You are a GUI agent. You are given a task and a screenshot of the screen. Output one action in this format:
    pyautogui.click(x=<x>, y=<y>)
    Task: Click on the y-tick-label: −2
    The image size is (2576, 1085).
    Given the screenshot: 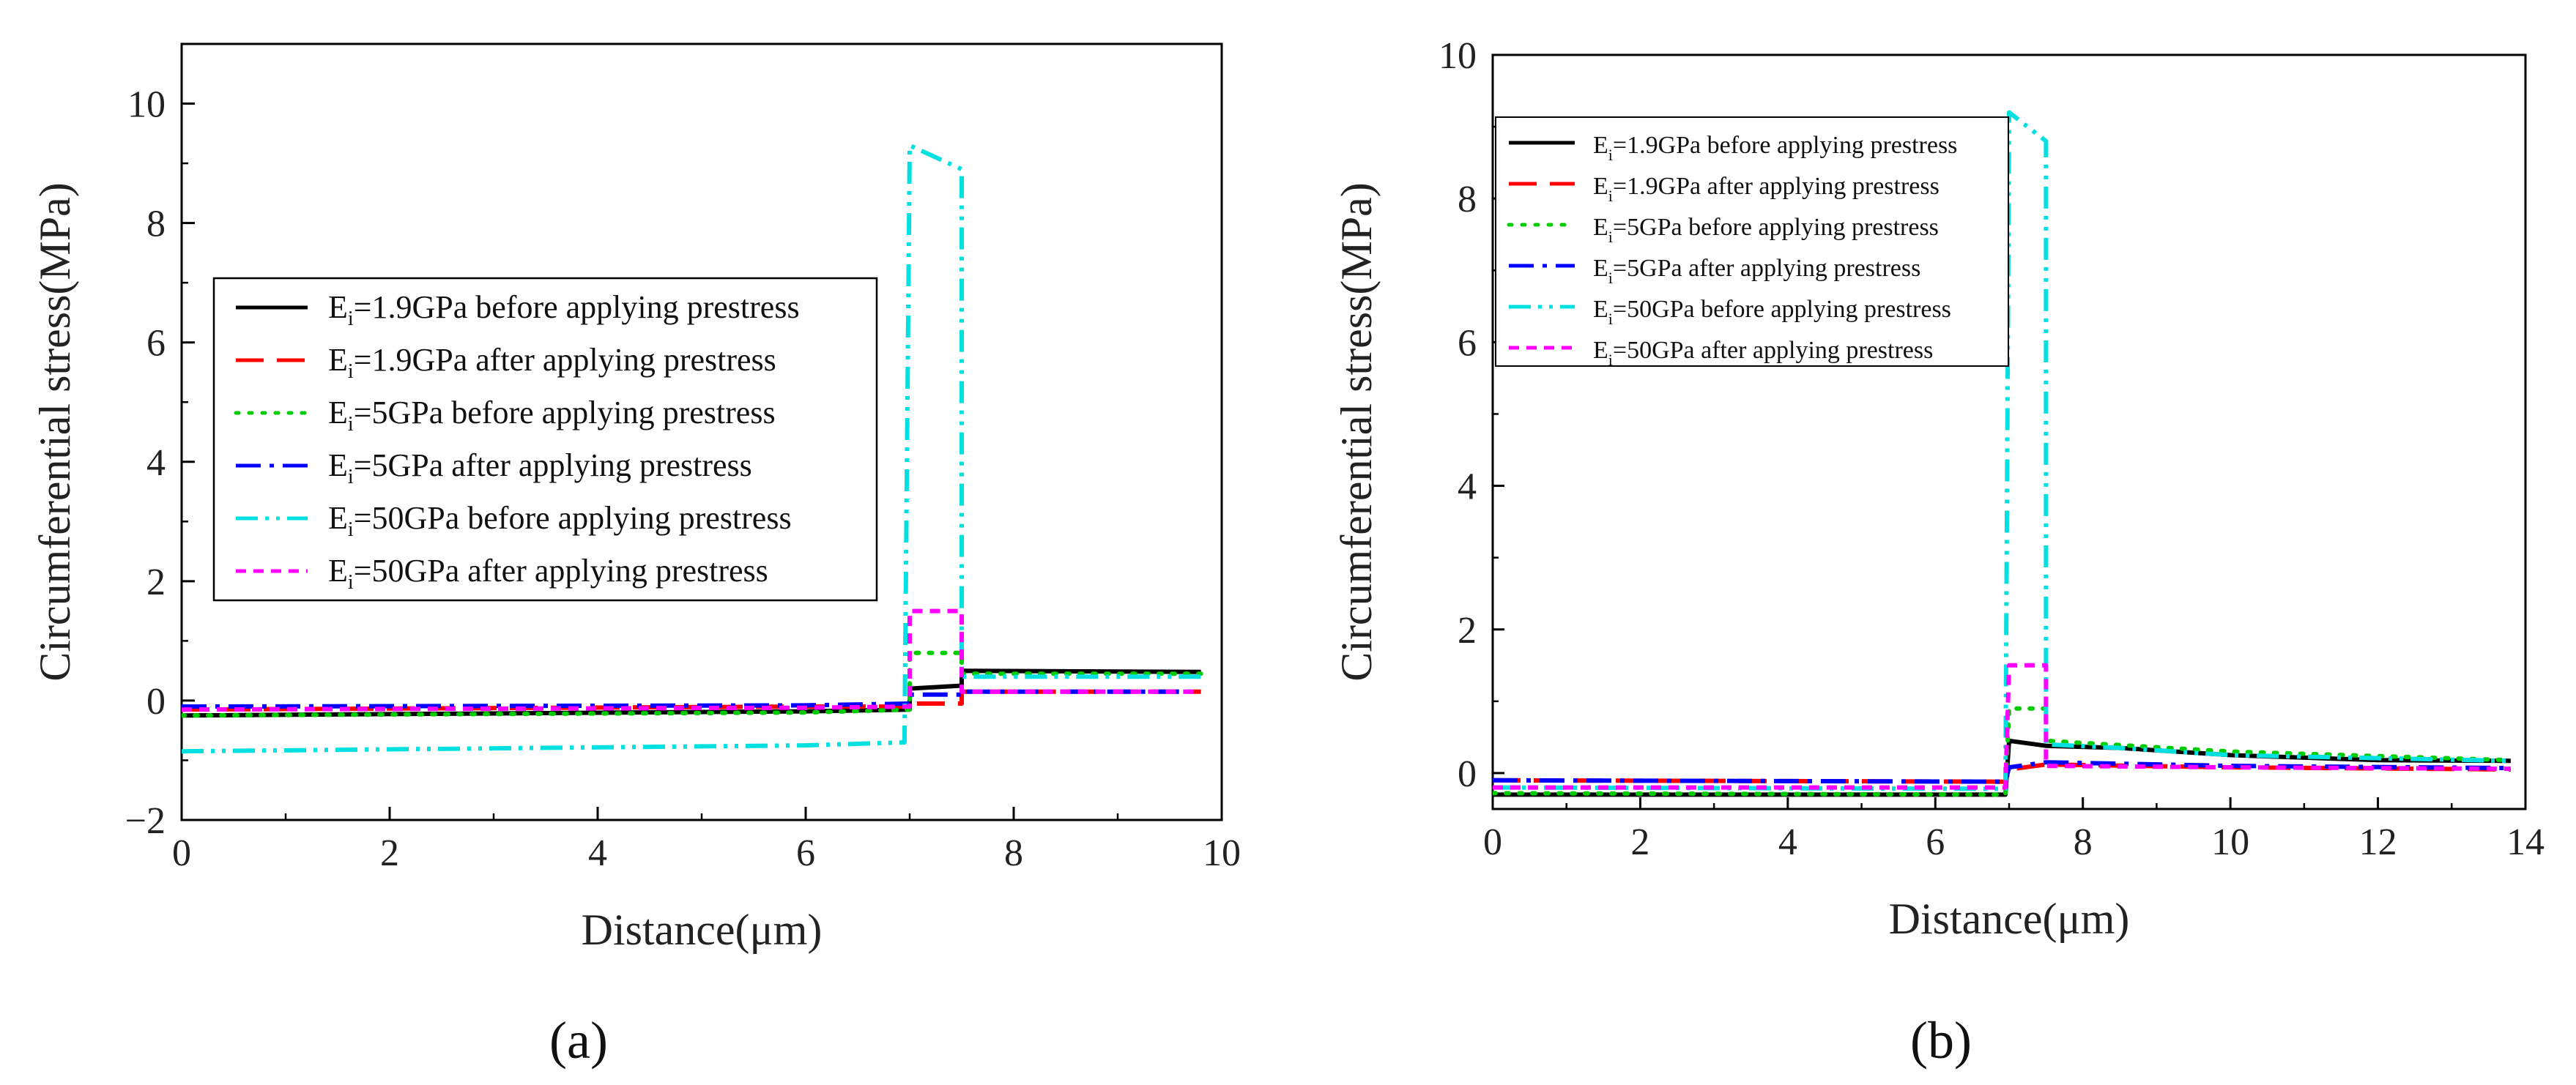 What is the action you would take?
    pyautogui.click(x=145, y=821)
    